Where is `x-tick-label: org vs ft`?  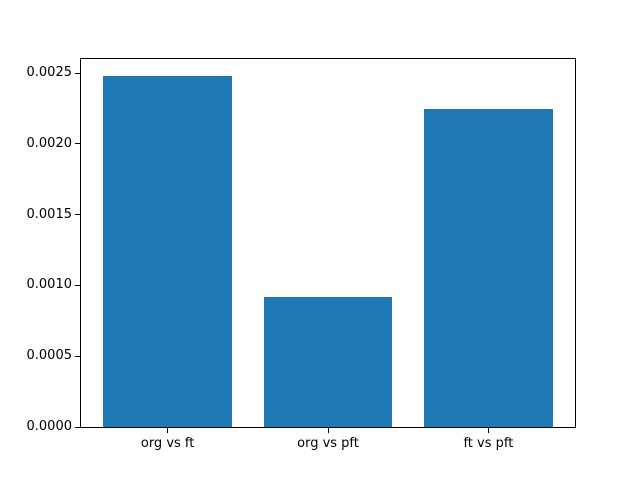 x-tick-label: org vs ft is located at coordinates (167, 443).